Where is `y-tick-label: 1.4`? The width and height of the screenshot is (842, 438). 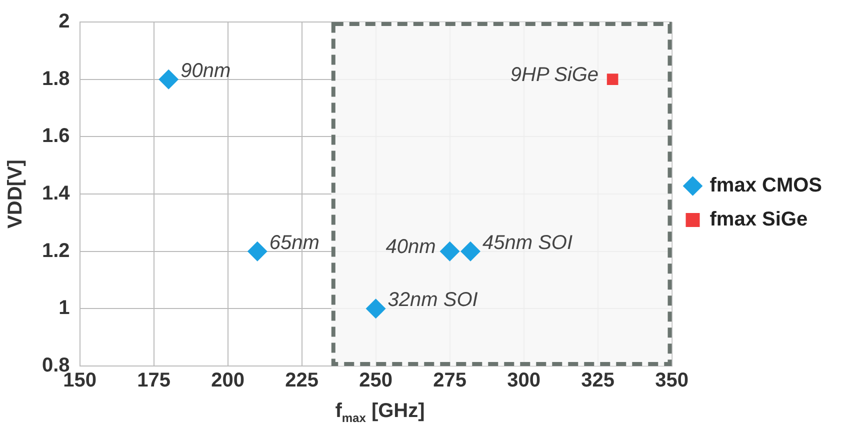 y-tick-label: 1.4 is located at coordinates (56, 193).